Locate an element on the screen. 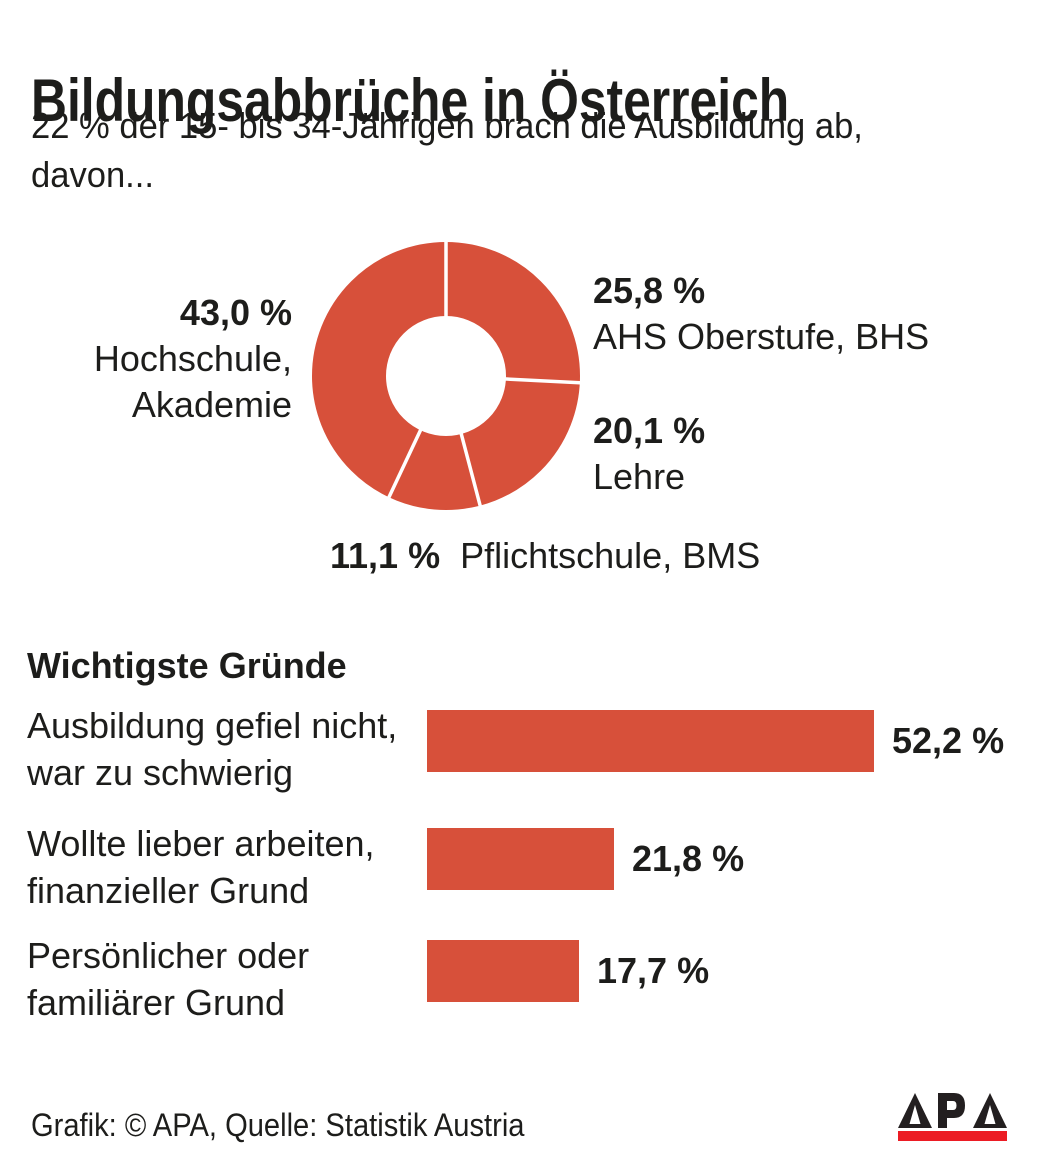 The height and width of the screenshot is (1158, 1039). donut-chart is located at coordinates (448, 374).